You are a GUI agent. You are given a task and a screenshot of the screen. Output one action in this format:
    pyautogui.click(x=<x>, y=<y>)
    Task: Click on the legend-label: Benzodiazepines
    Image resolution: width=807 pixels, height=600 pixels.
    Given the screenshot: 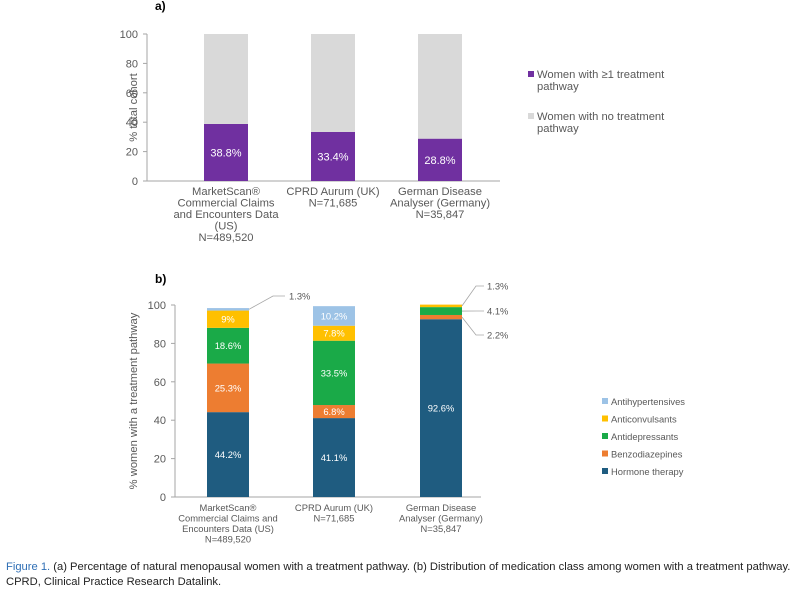 What is the action you would take?
    pyautogui.click(x=647, y=454)
    